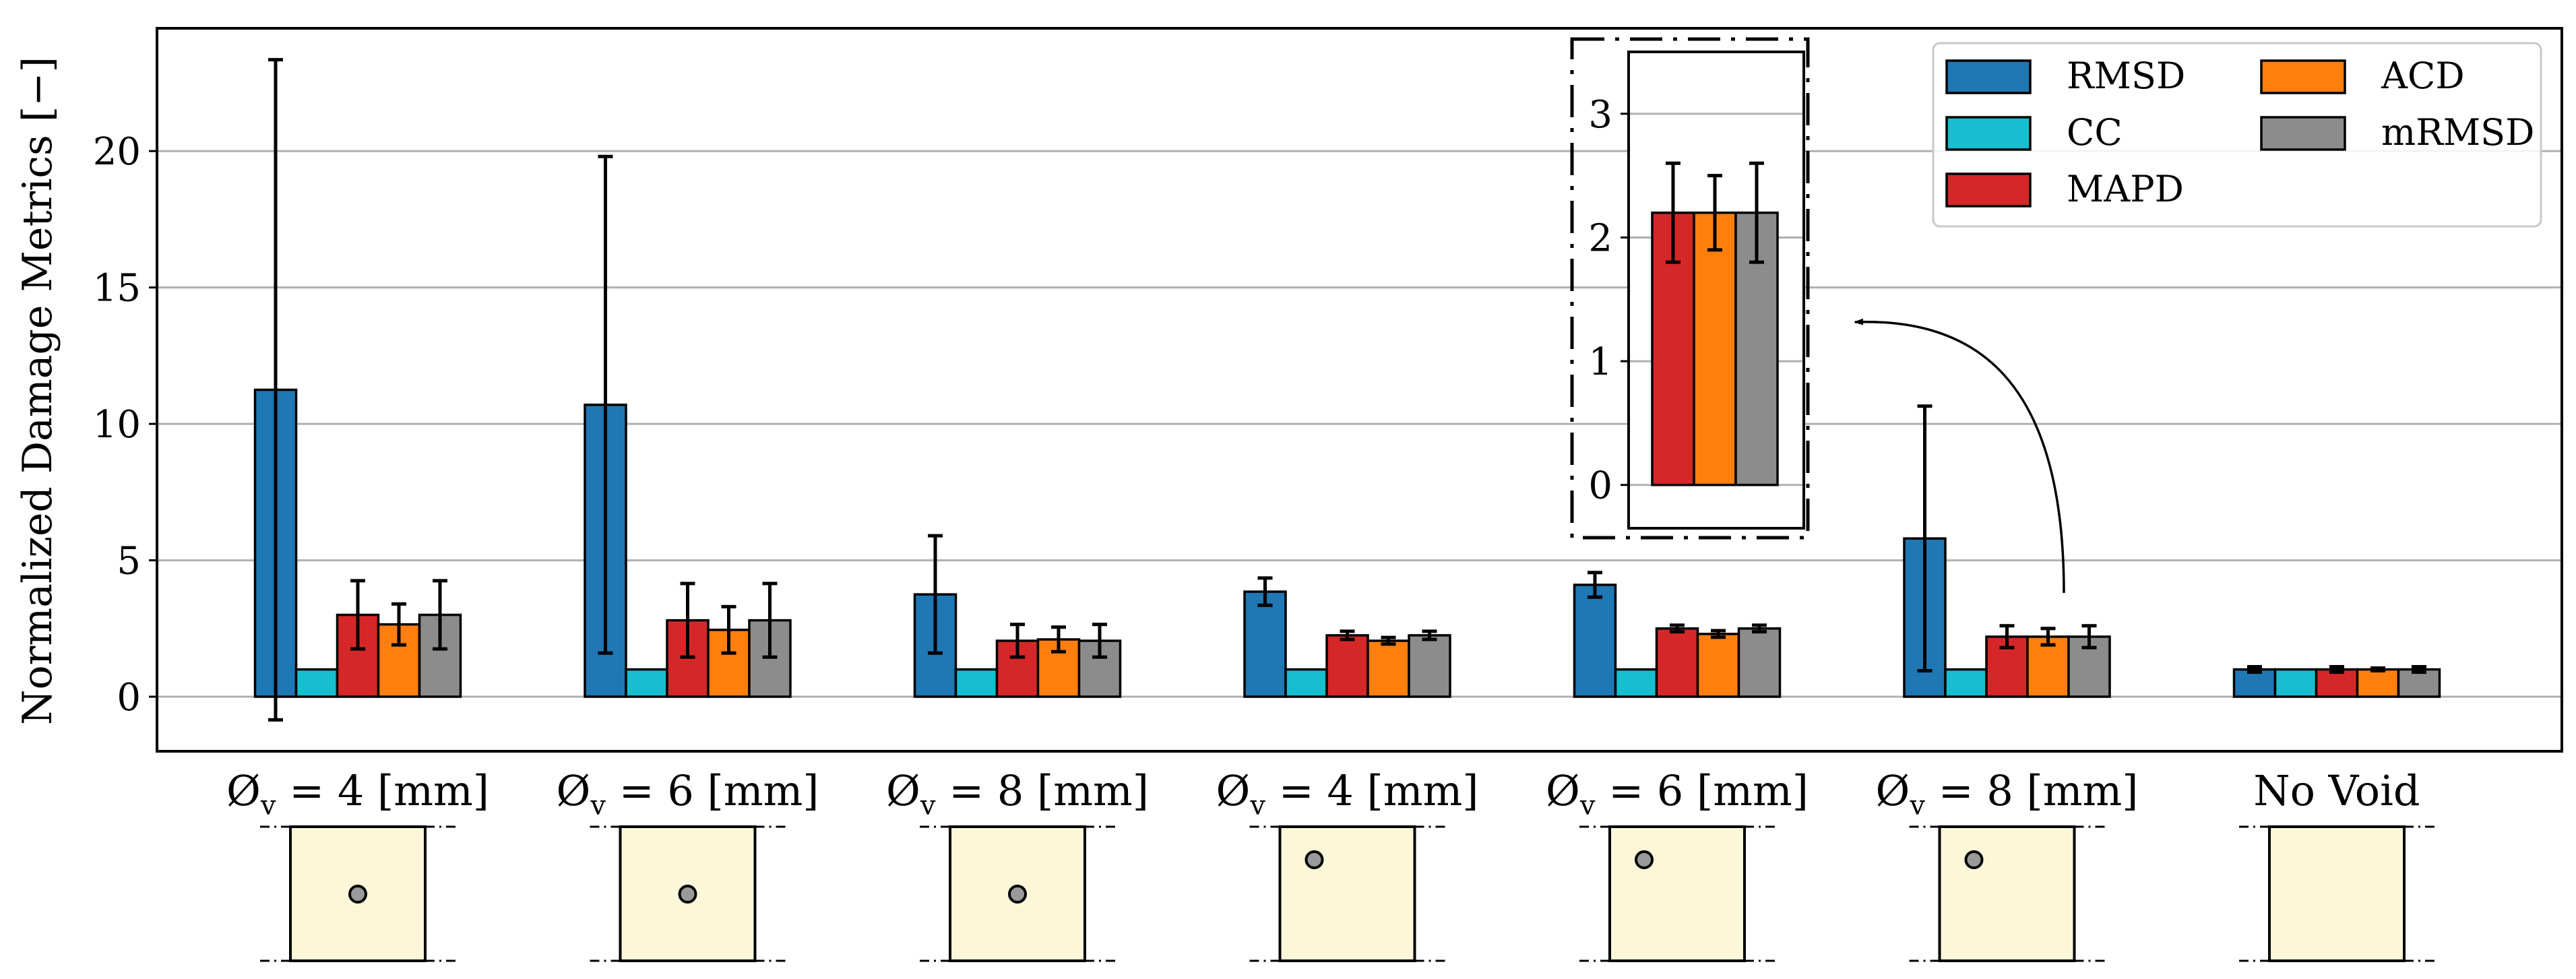  What do you see at coordinates (1756, 212) in the screenshot?
I see `inset-error-bar-mrmsd` at bounding box center [1756, 212].